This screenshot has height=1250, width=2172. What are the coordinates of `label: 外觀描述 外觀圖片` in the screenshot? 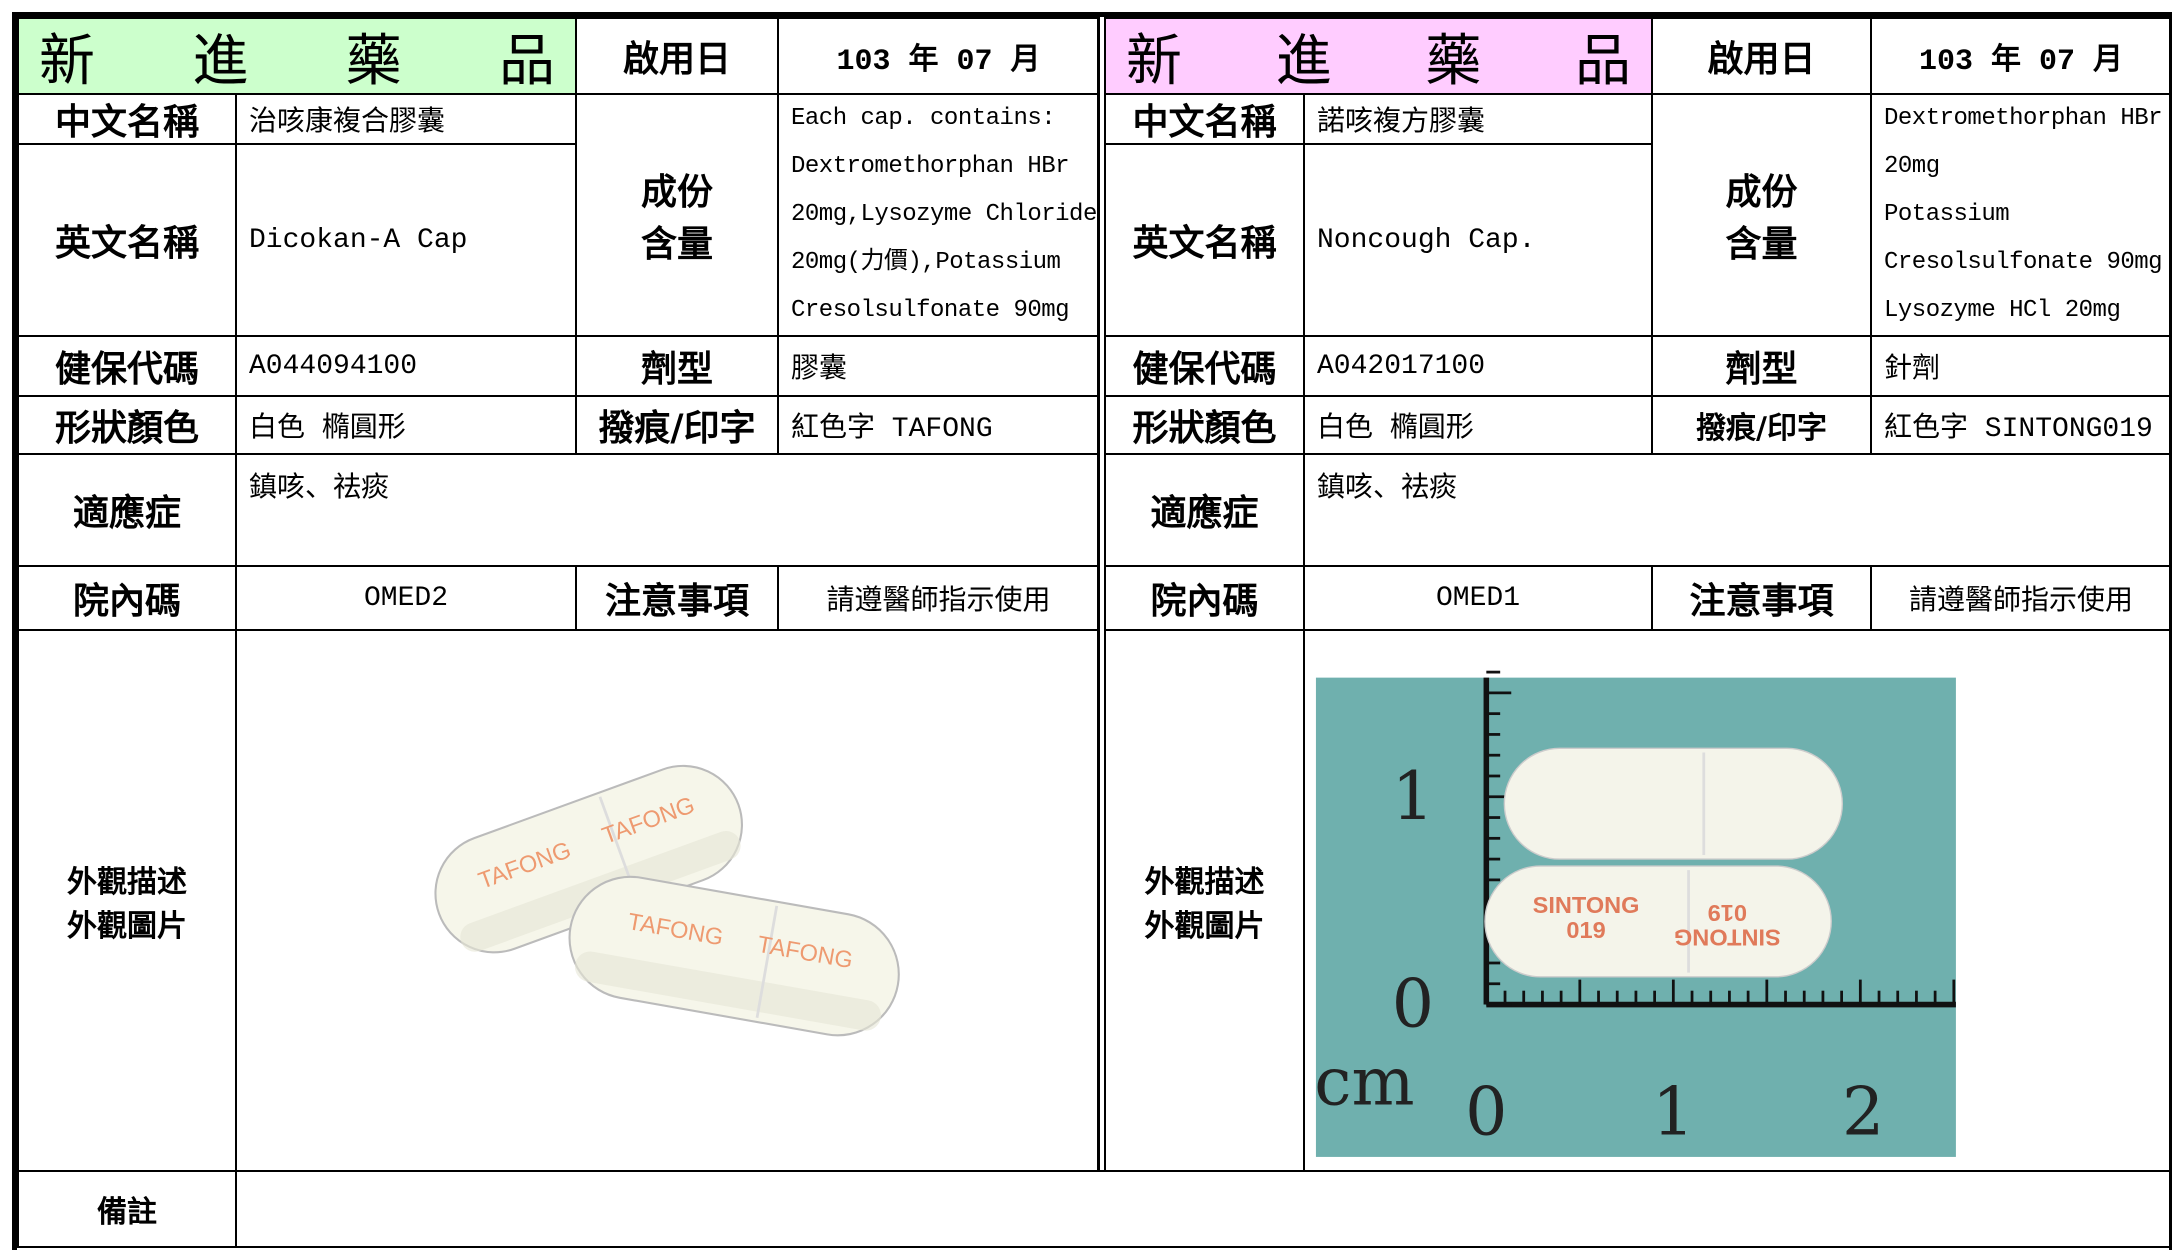 It's located at (1204, 900).